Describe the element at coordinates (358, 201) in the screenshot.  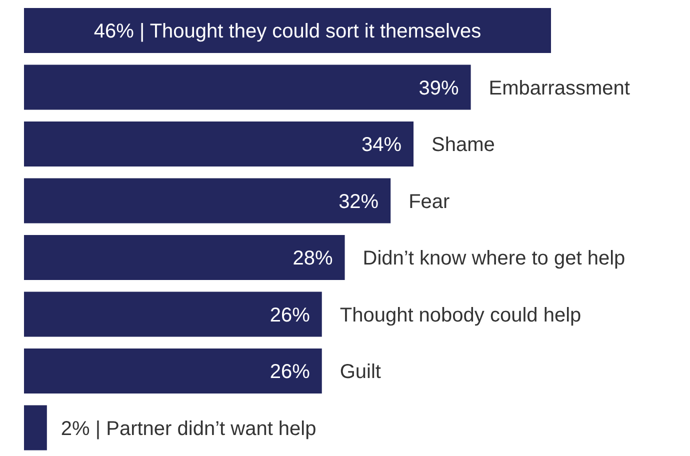
I see `data-label: 32%` at that location.